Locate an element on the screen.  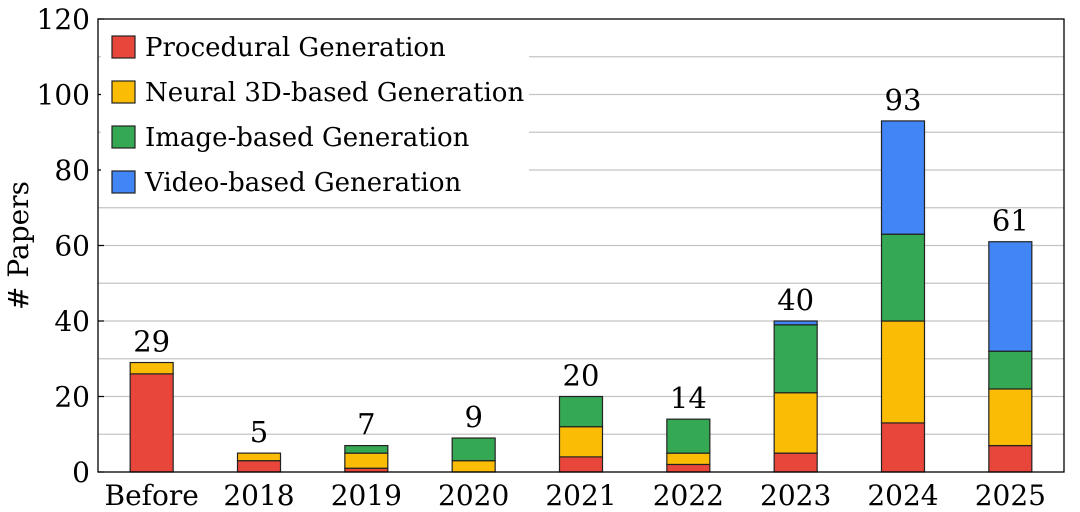
total-label: 7 is located at coordinates (366, 425).